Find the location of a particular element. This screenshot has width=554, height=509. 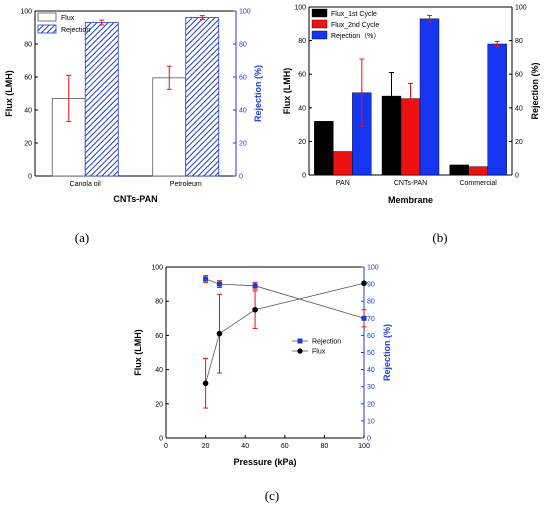

y-right-tick-label: 90 is located at coordinates (371, 285).